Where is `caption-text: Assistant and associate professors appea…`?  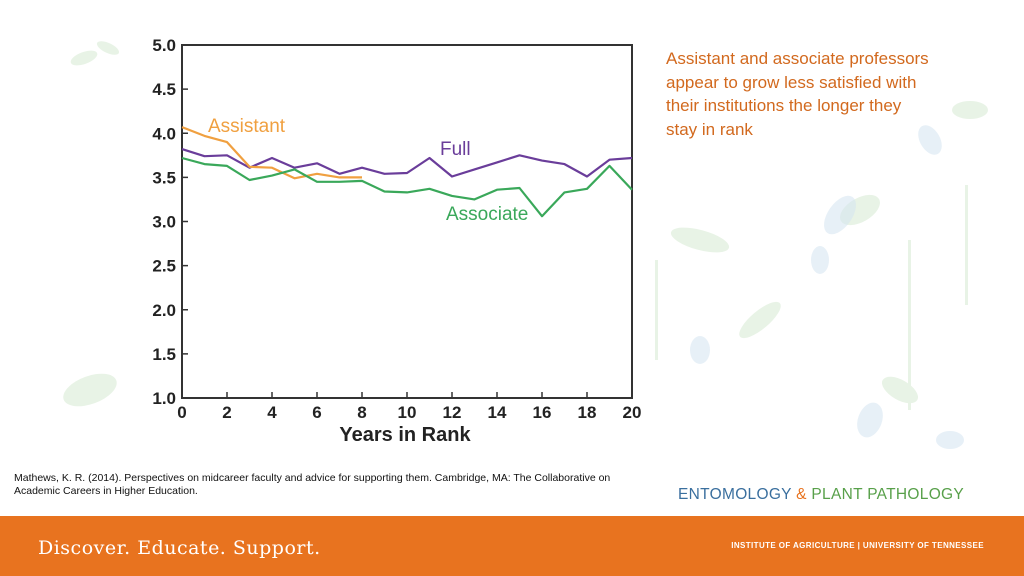 caption-text: Assistant and associate professors appea… is located at coordinates (797, 94).